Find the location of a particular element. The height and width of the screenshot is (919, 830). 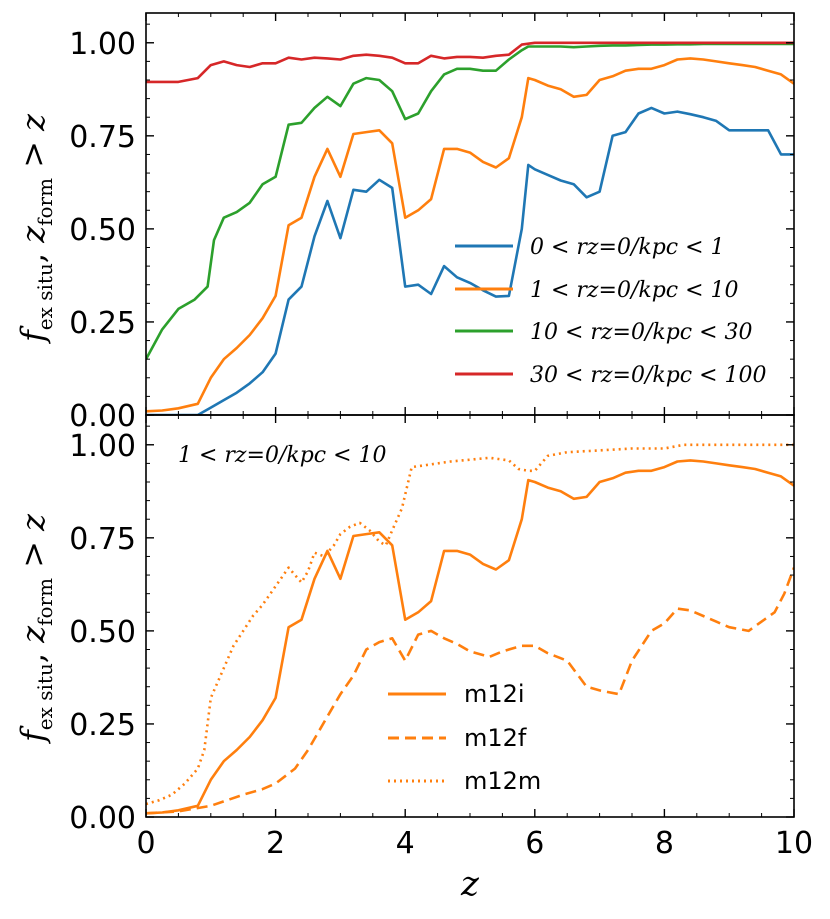

legend-label-0: 0 < rz=0/kpc < 1 is located at coordinates (627, 247).